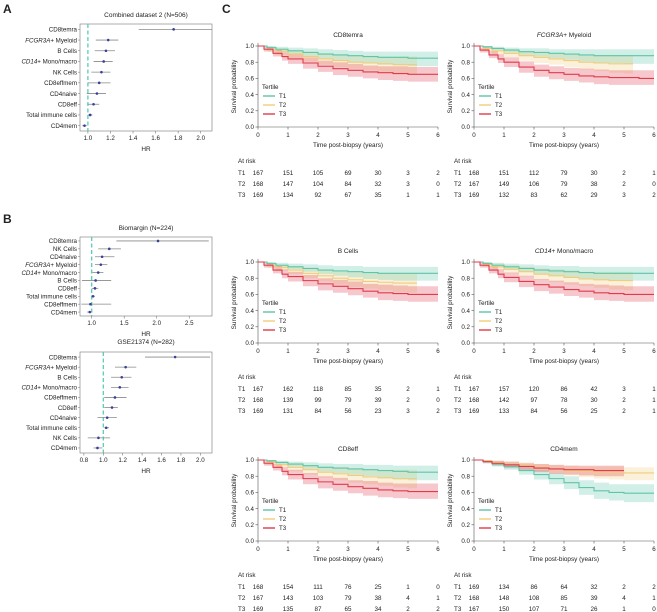 This screenshot has height=612, width=657. What do you see at coordinates (474, 587) in the screenshot?
I see `at-risk-count: 169` at bounding box center [474, 587].